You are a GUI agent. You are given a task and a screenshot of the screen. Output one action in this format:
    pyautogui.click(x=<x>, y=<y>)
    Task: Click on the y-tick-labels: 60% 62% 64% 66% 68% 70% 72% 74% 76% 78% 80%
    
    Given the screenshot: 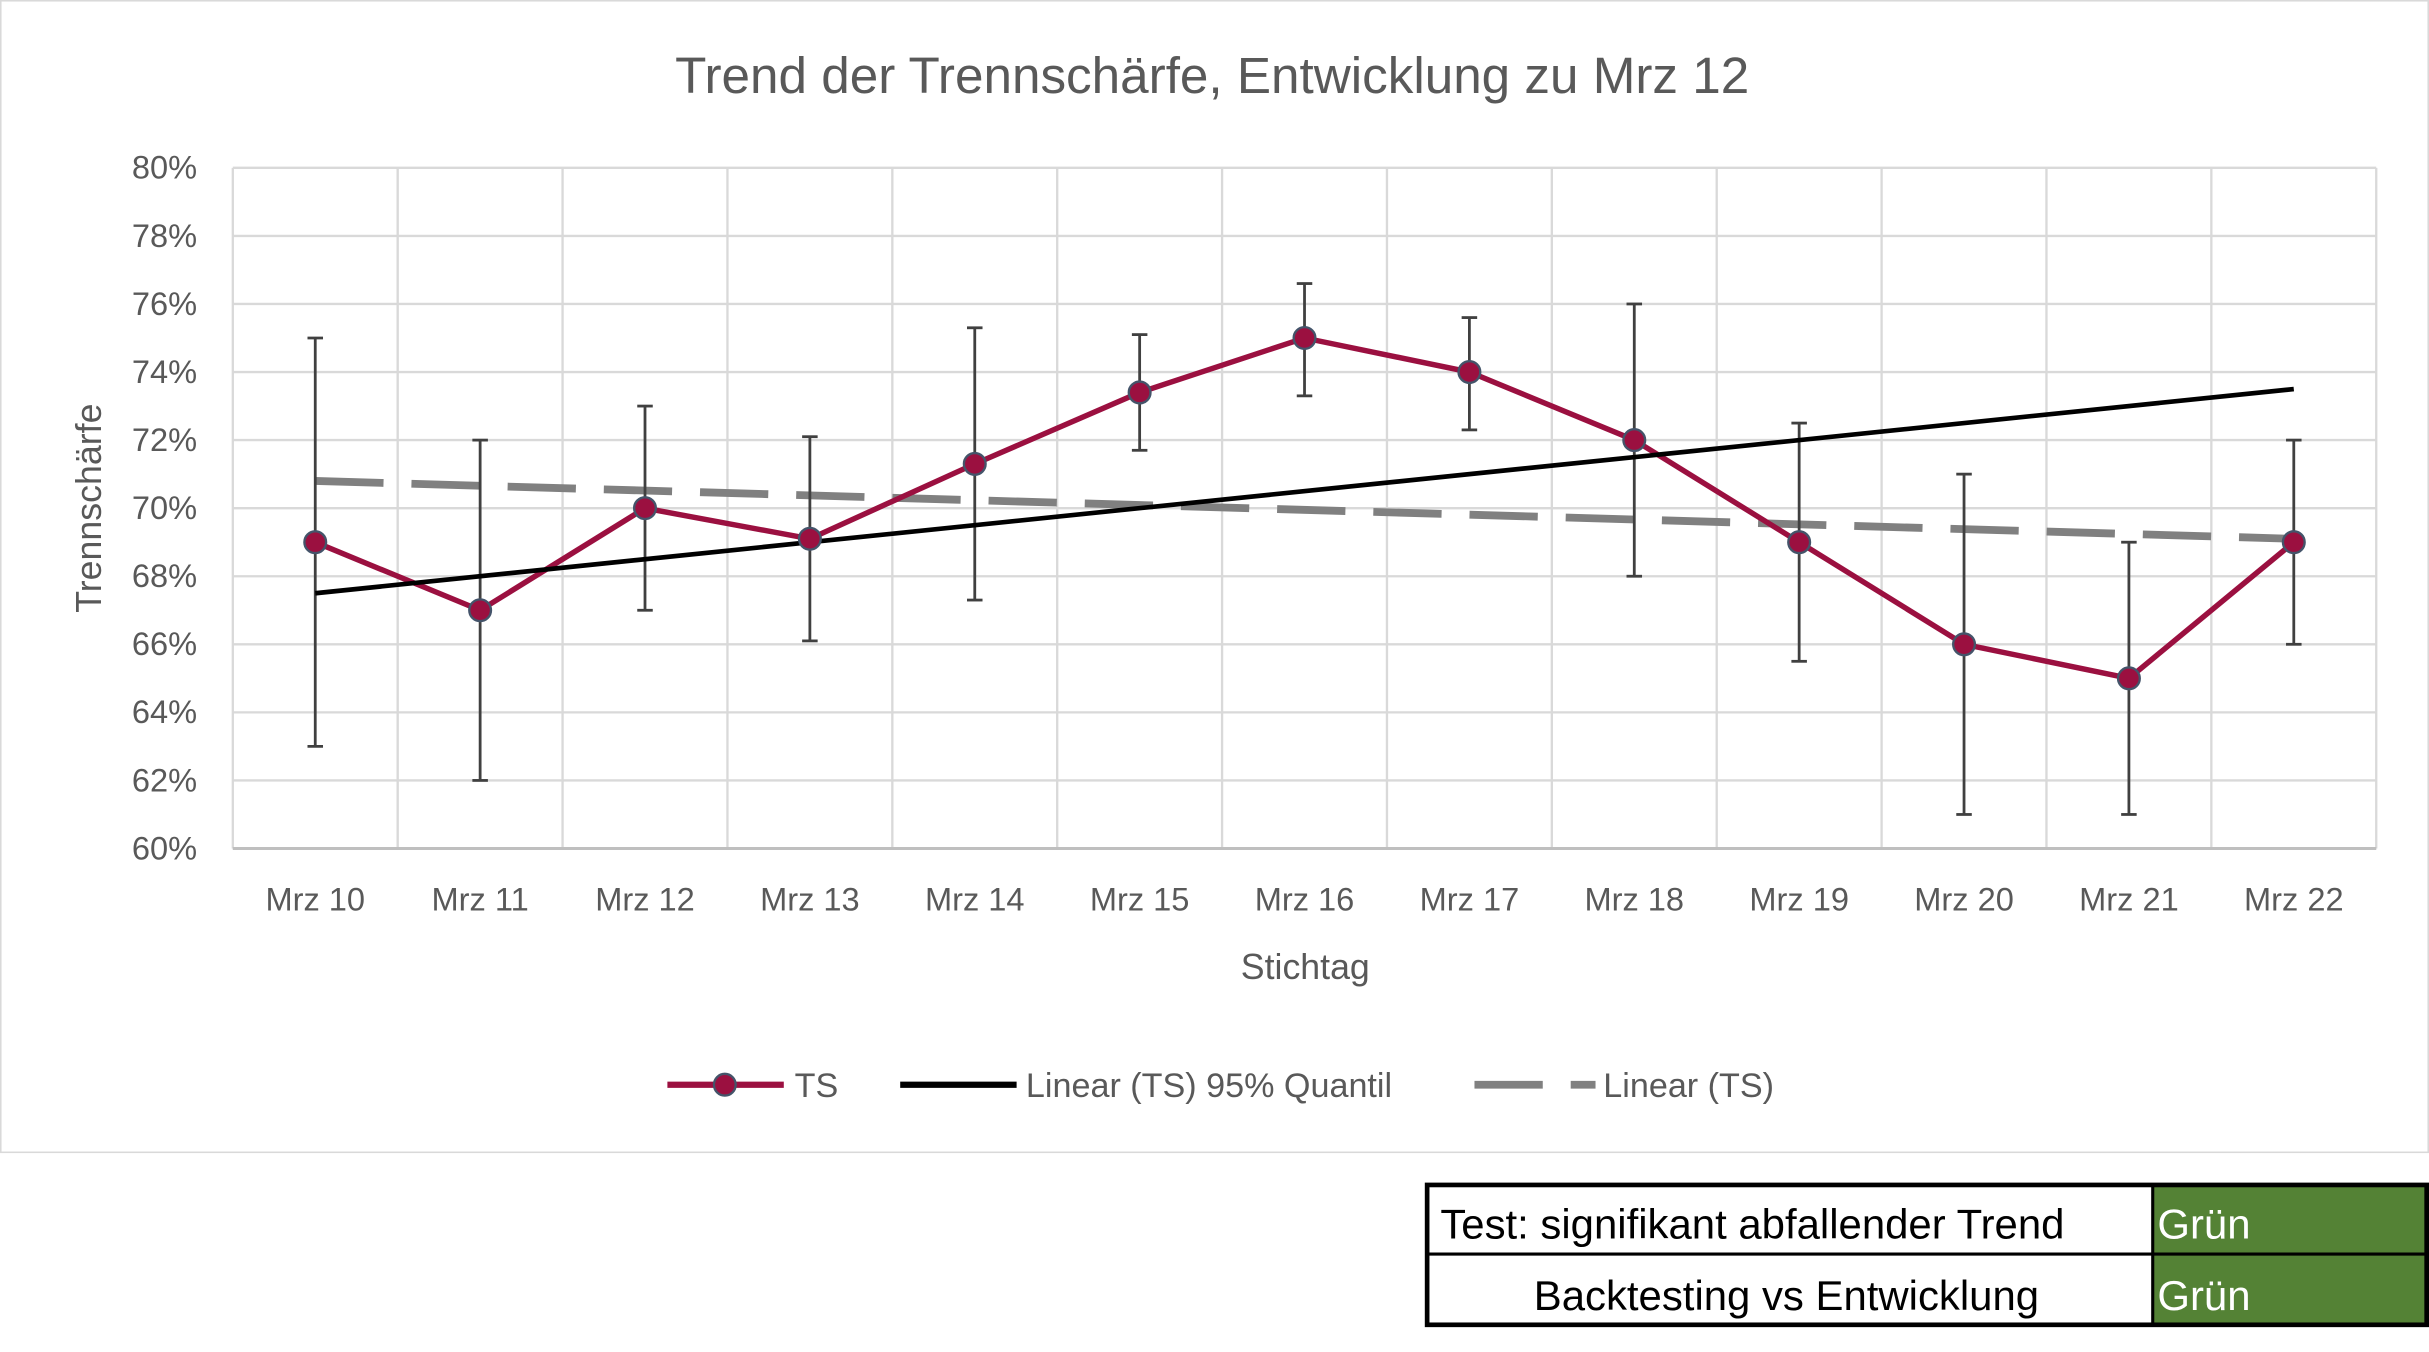 What is the action you would take?
    pyautogui.click(x=164, y=508)
    